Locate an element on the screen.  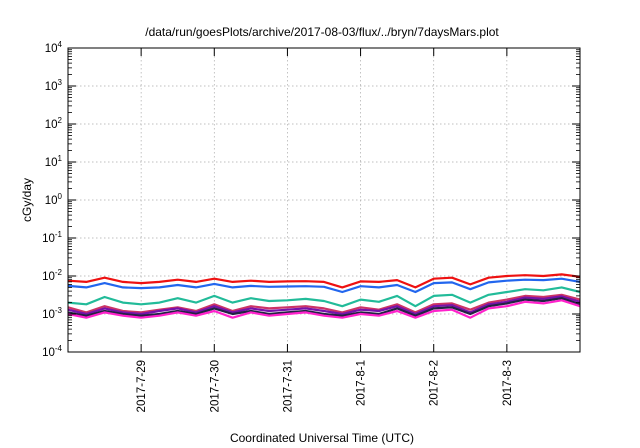
y-tick-label: 10³ is located at coordinates (54, 85).